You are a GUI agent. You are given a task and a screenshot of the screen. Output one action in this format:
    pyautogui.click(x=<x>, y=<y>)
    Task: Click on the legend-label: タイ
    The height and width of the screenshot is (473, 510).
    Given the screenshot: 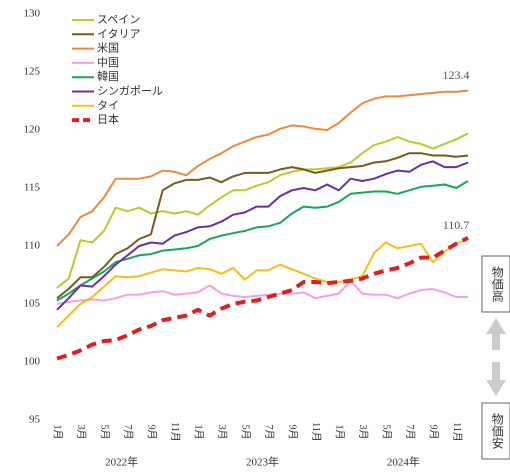 What is the action you would take?
    pyautogui.click(x=108, y=105)
    